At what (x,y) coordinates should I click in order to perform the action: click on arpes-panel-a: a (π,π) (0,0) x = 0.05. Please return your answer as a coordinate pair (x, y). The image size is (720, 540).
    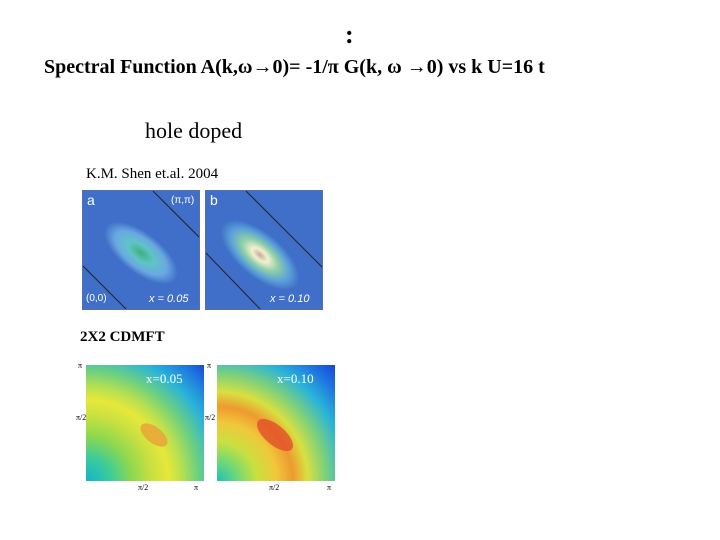
    Looking at the image, I should click on (141, 250).